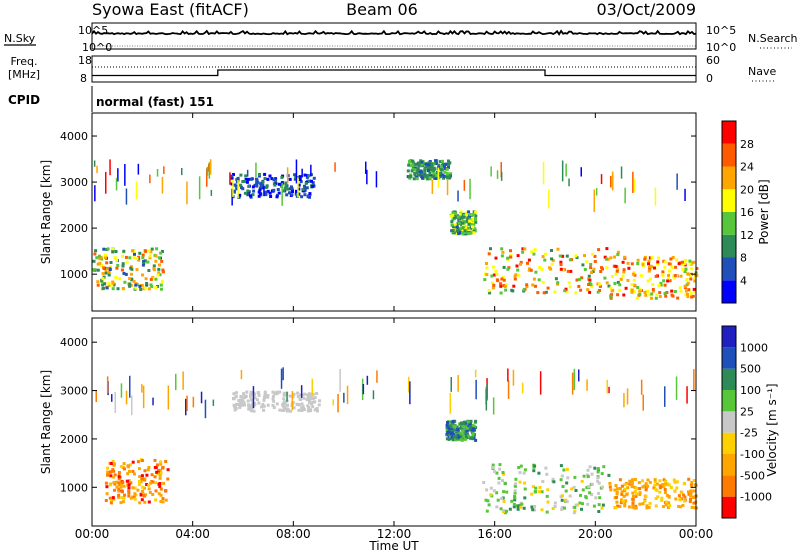 This screenshot has width=800, height=554. Describe the element at coordinates (494, 534) in the screenshot. I see `x-tick-label: 16:00` at that location.